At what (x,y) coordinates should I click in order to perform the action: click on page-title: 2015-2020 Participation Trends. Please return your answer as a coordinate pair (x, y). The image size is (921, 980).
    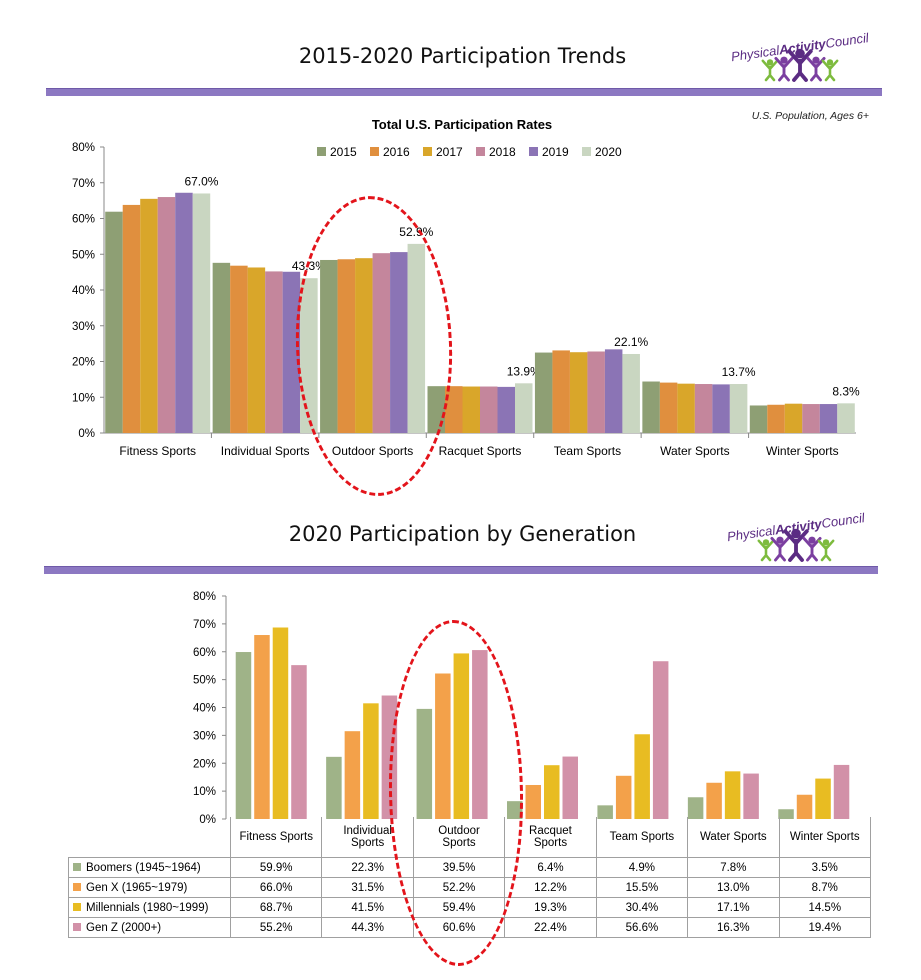
    Looking at the image, I should click on (462, 56).